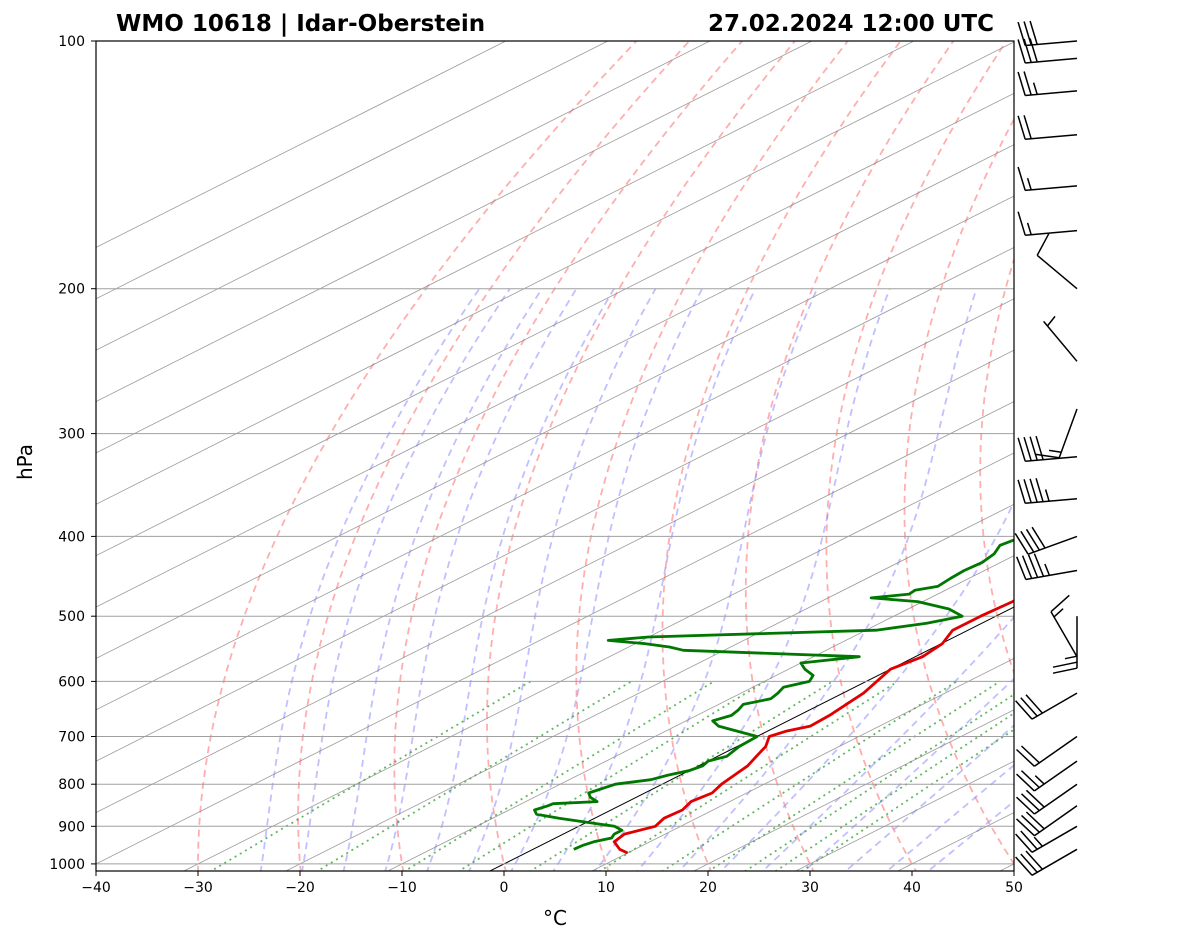 The height and width of the screenshot is (941, 1181). I want to click on x-tick-label: −20, so click(300, 888).